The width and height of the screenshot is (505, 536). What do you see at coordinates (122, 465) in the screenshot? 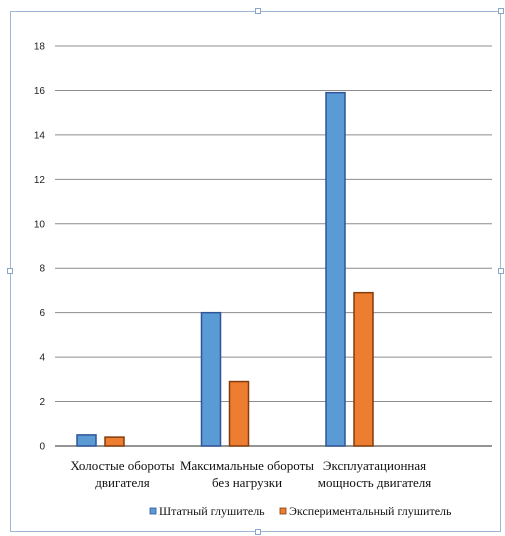
I see `x-category-label: Холостые обороты` at bounding box center [122, 465].